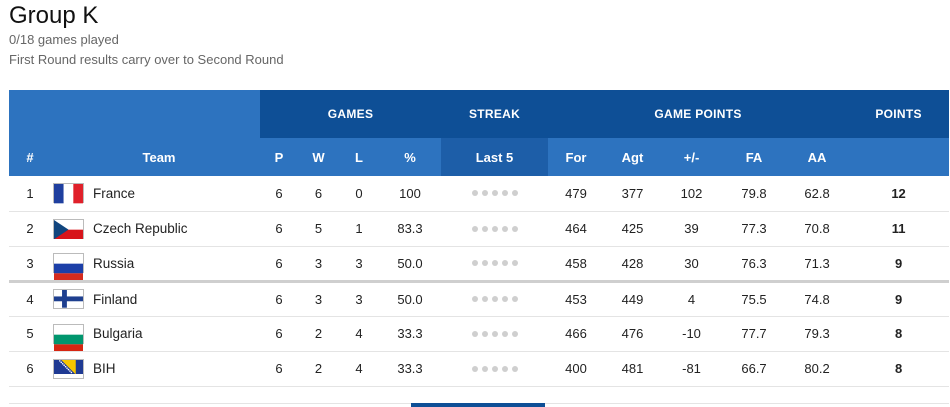  Describe the element at coordinates (30, 369) in the screenshot. I see `rank-cell: 6` at that location.